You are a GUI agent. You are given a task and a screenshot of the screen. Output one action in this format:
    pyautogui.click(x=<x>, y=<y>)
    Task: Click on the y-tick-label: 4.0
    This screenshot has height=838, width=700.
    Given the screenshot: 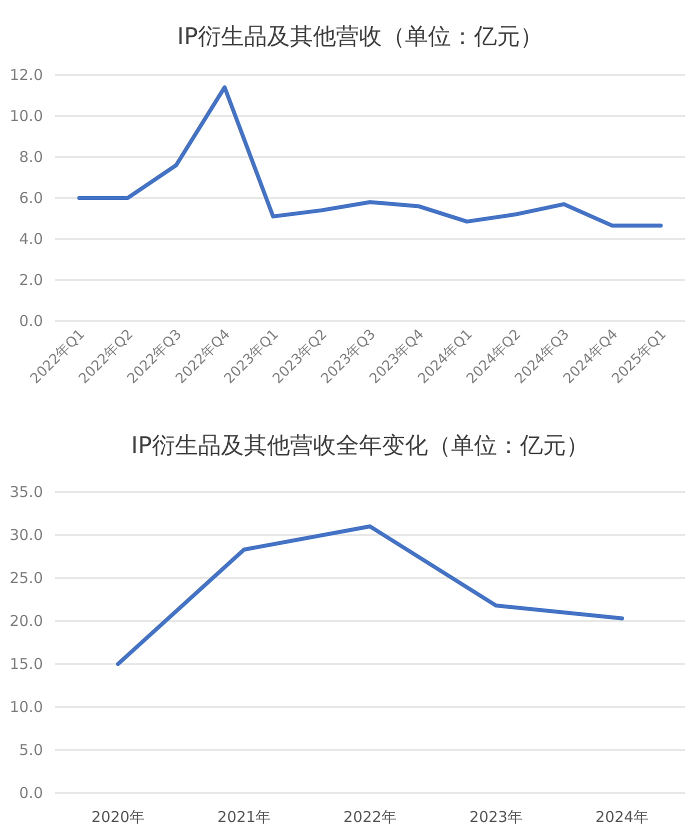 What is the action you would take?
    pyautogui.click(x=31, y=239)
    